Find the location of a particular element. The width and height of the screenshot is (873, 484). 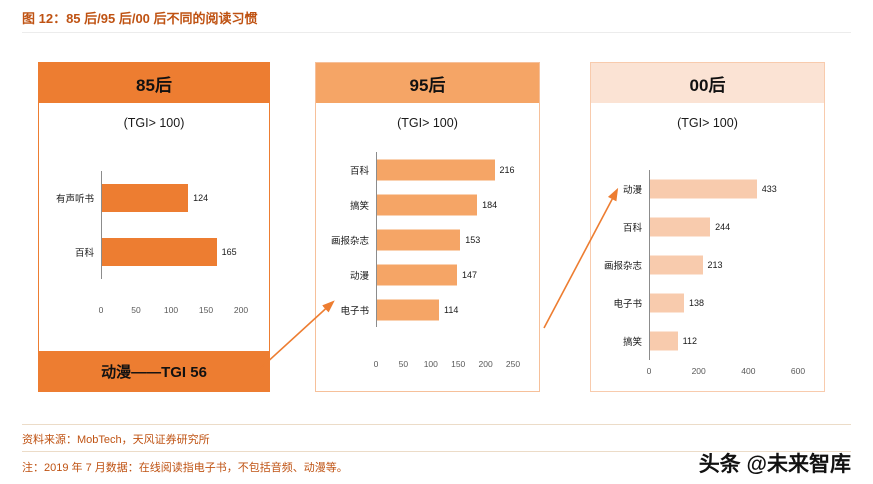

x-axis-85hou: 0 50 100 150 200 is located at coordinates (173, 312).